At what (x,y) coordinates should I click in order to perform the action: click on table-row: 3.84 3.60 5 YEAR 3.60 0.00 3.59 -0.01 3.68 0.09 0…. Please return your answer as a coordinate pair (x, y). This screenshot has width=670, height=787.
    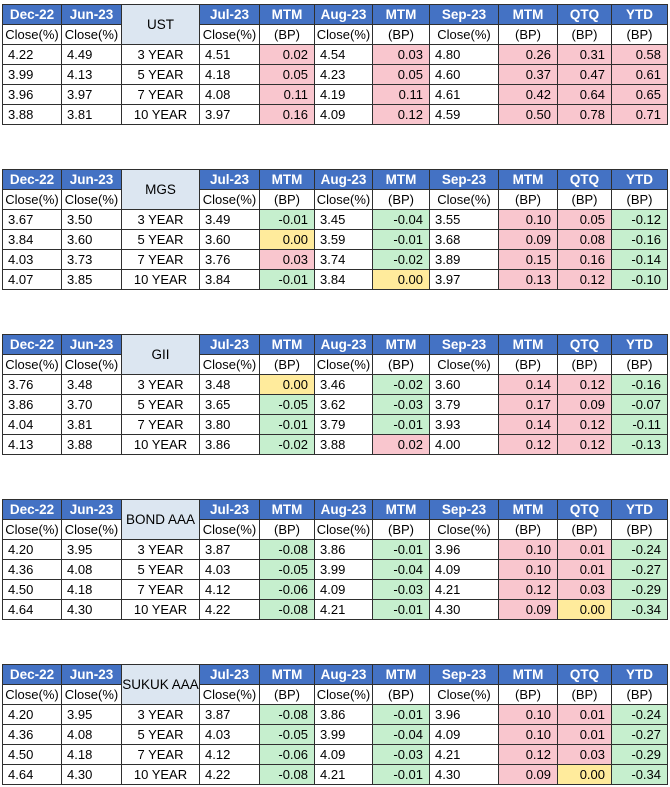
    Looking at the image, I should click on (335, 239).